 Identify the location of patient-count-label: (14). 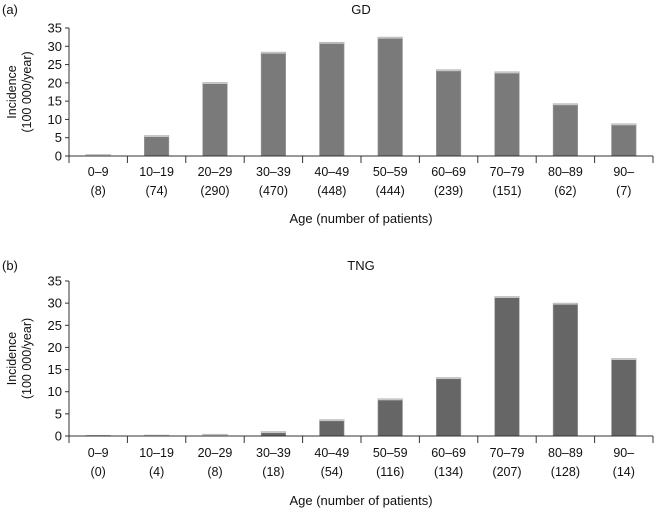
(624, 472).